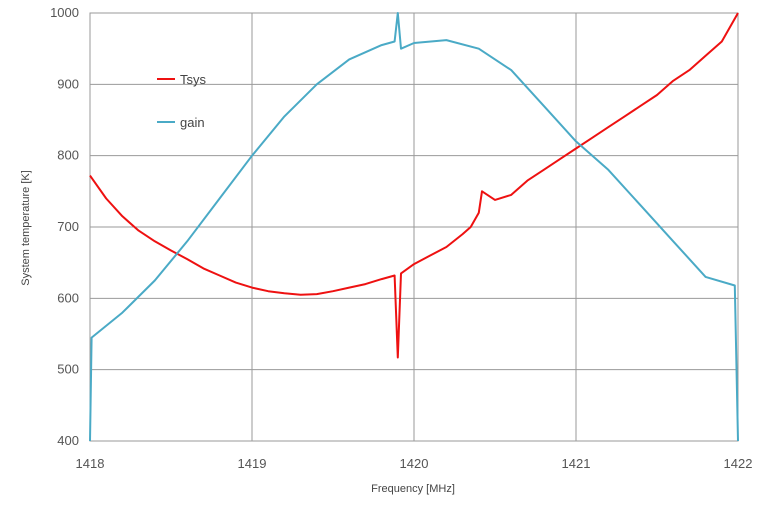 The width and height of the screenshot is (782, 514). Describe the element at coordinates (68, 226) in the screenshot. I see `y-tick-label: 700` at that location.